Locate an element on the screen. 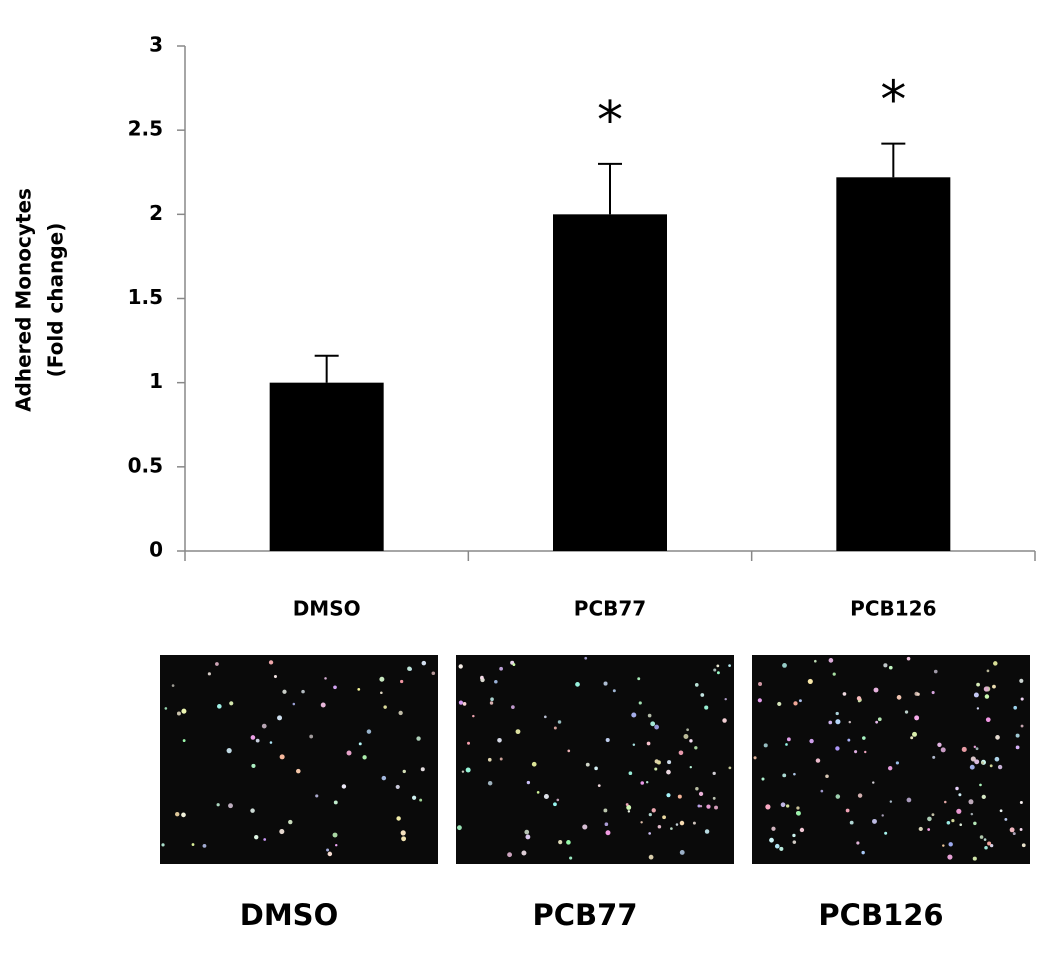  x-tick-label: PCB77 is located at coordinates (610, 609).